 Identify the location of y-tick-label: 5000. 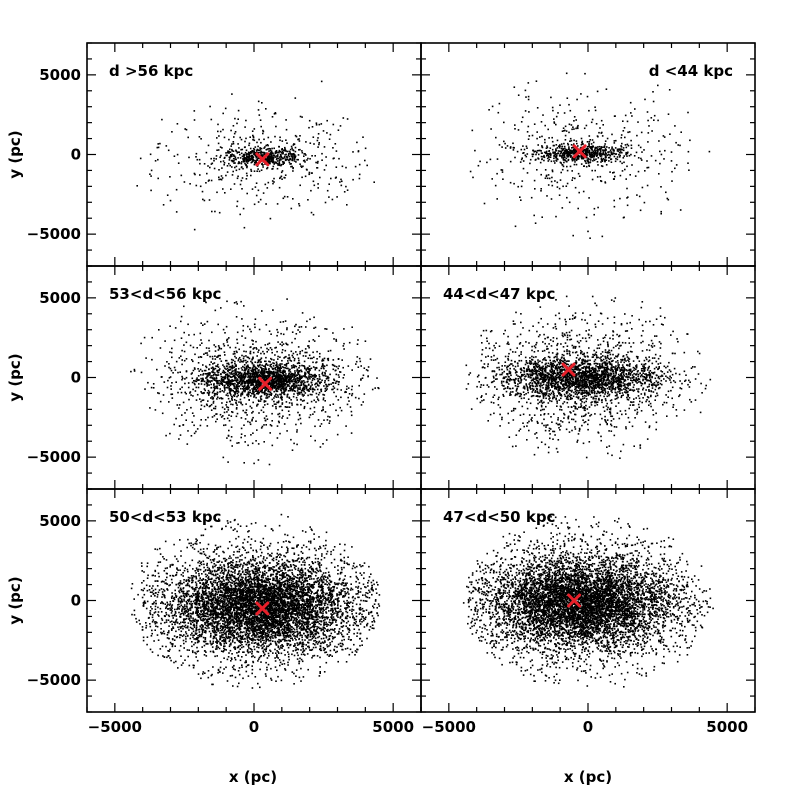
(60, 298).